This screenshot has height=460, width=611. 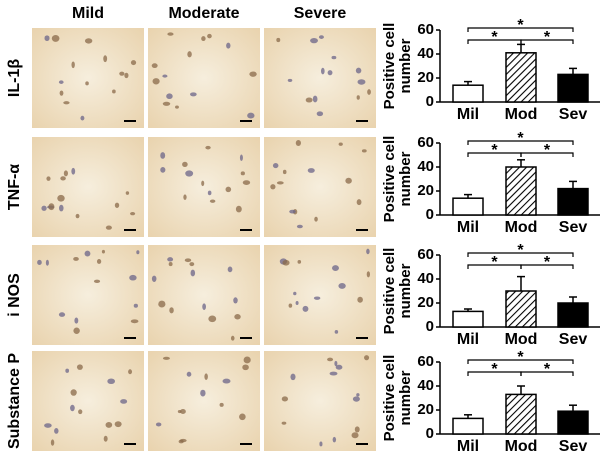 What do you see at coordinates (573, 227) in the screenshot?
I see `x-tick-label: Sev` at bounding box center [573, 227].